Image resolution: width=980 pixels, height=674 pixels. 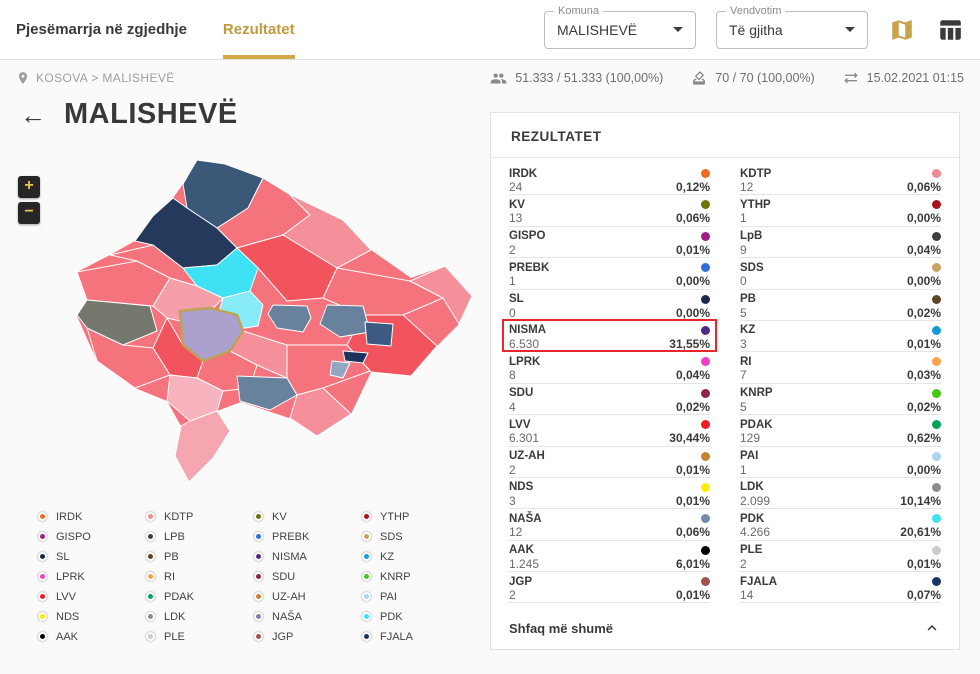 What do you see at coordinates (851, 78) in the screenshot?
I see `sync-arrows-icon` at bounding box center [851, 78].